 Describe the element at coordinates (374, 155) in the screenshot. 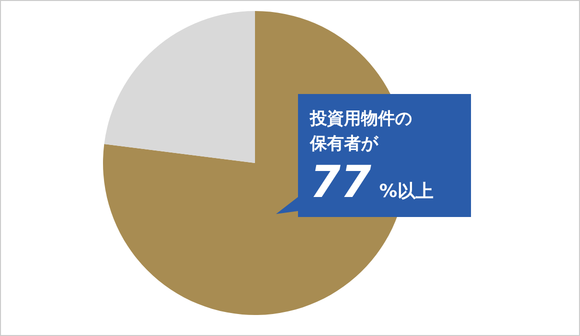

I see `callout-box: 投資用物件の 保有者が 77%以上` at that location.